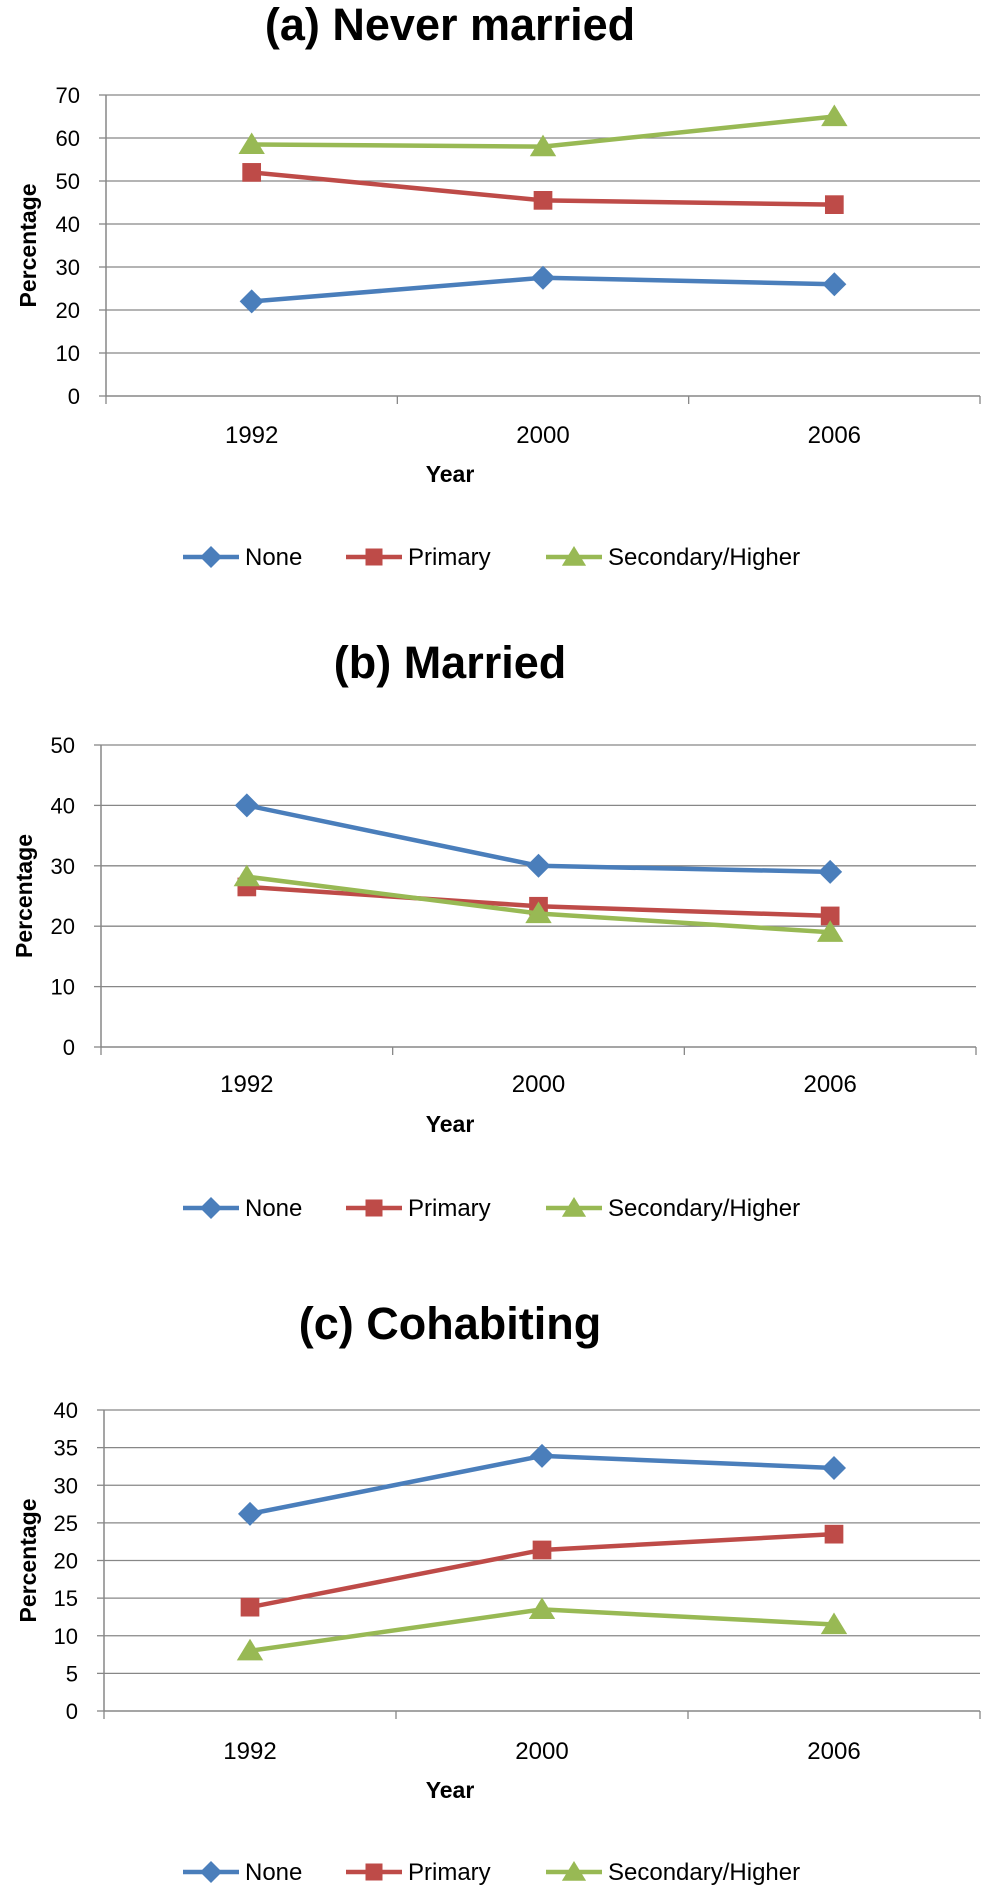 The width and height of the screenshot is (992, 1895). I want to click on y-tick-label: 15, so click(66, 1598).